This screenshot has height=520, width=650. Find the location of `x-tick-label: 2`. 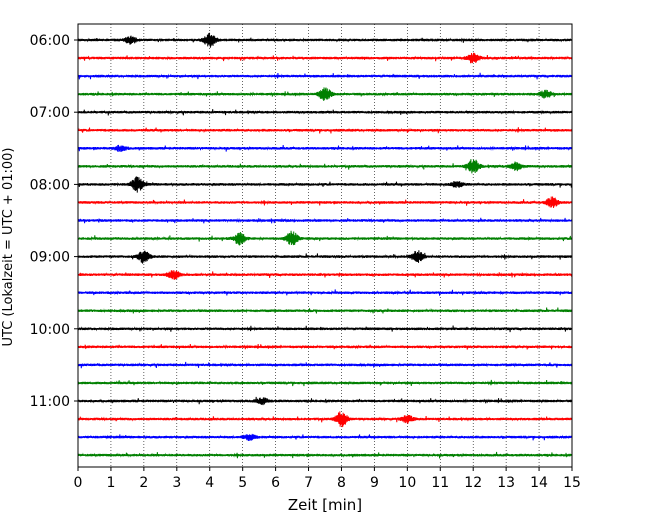

x-tick-label: 2 is located at coordinates (143, 483).